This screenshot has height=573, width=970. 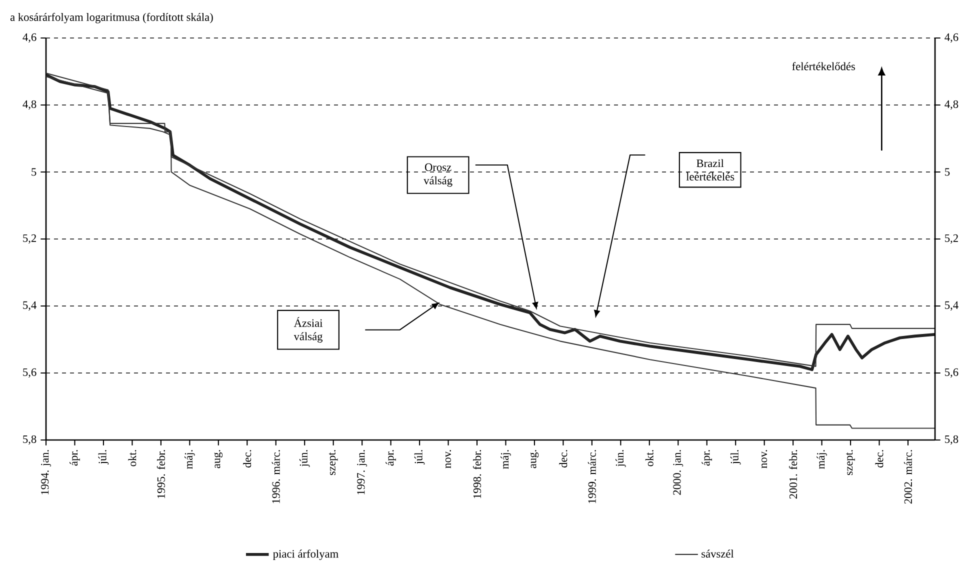 I want to click on y-tick-label: 5,2, so click(x=29, y=239).